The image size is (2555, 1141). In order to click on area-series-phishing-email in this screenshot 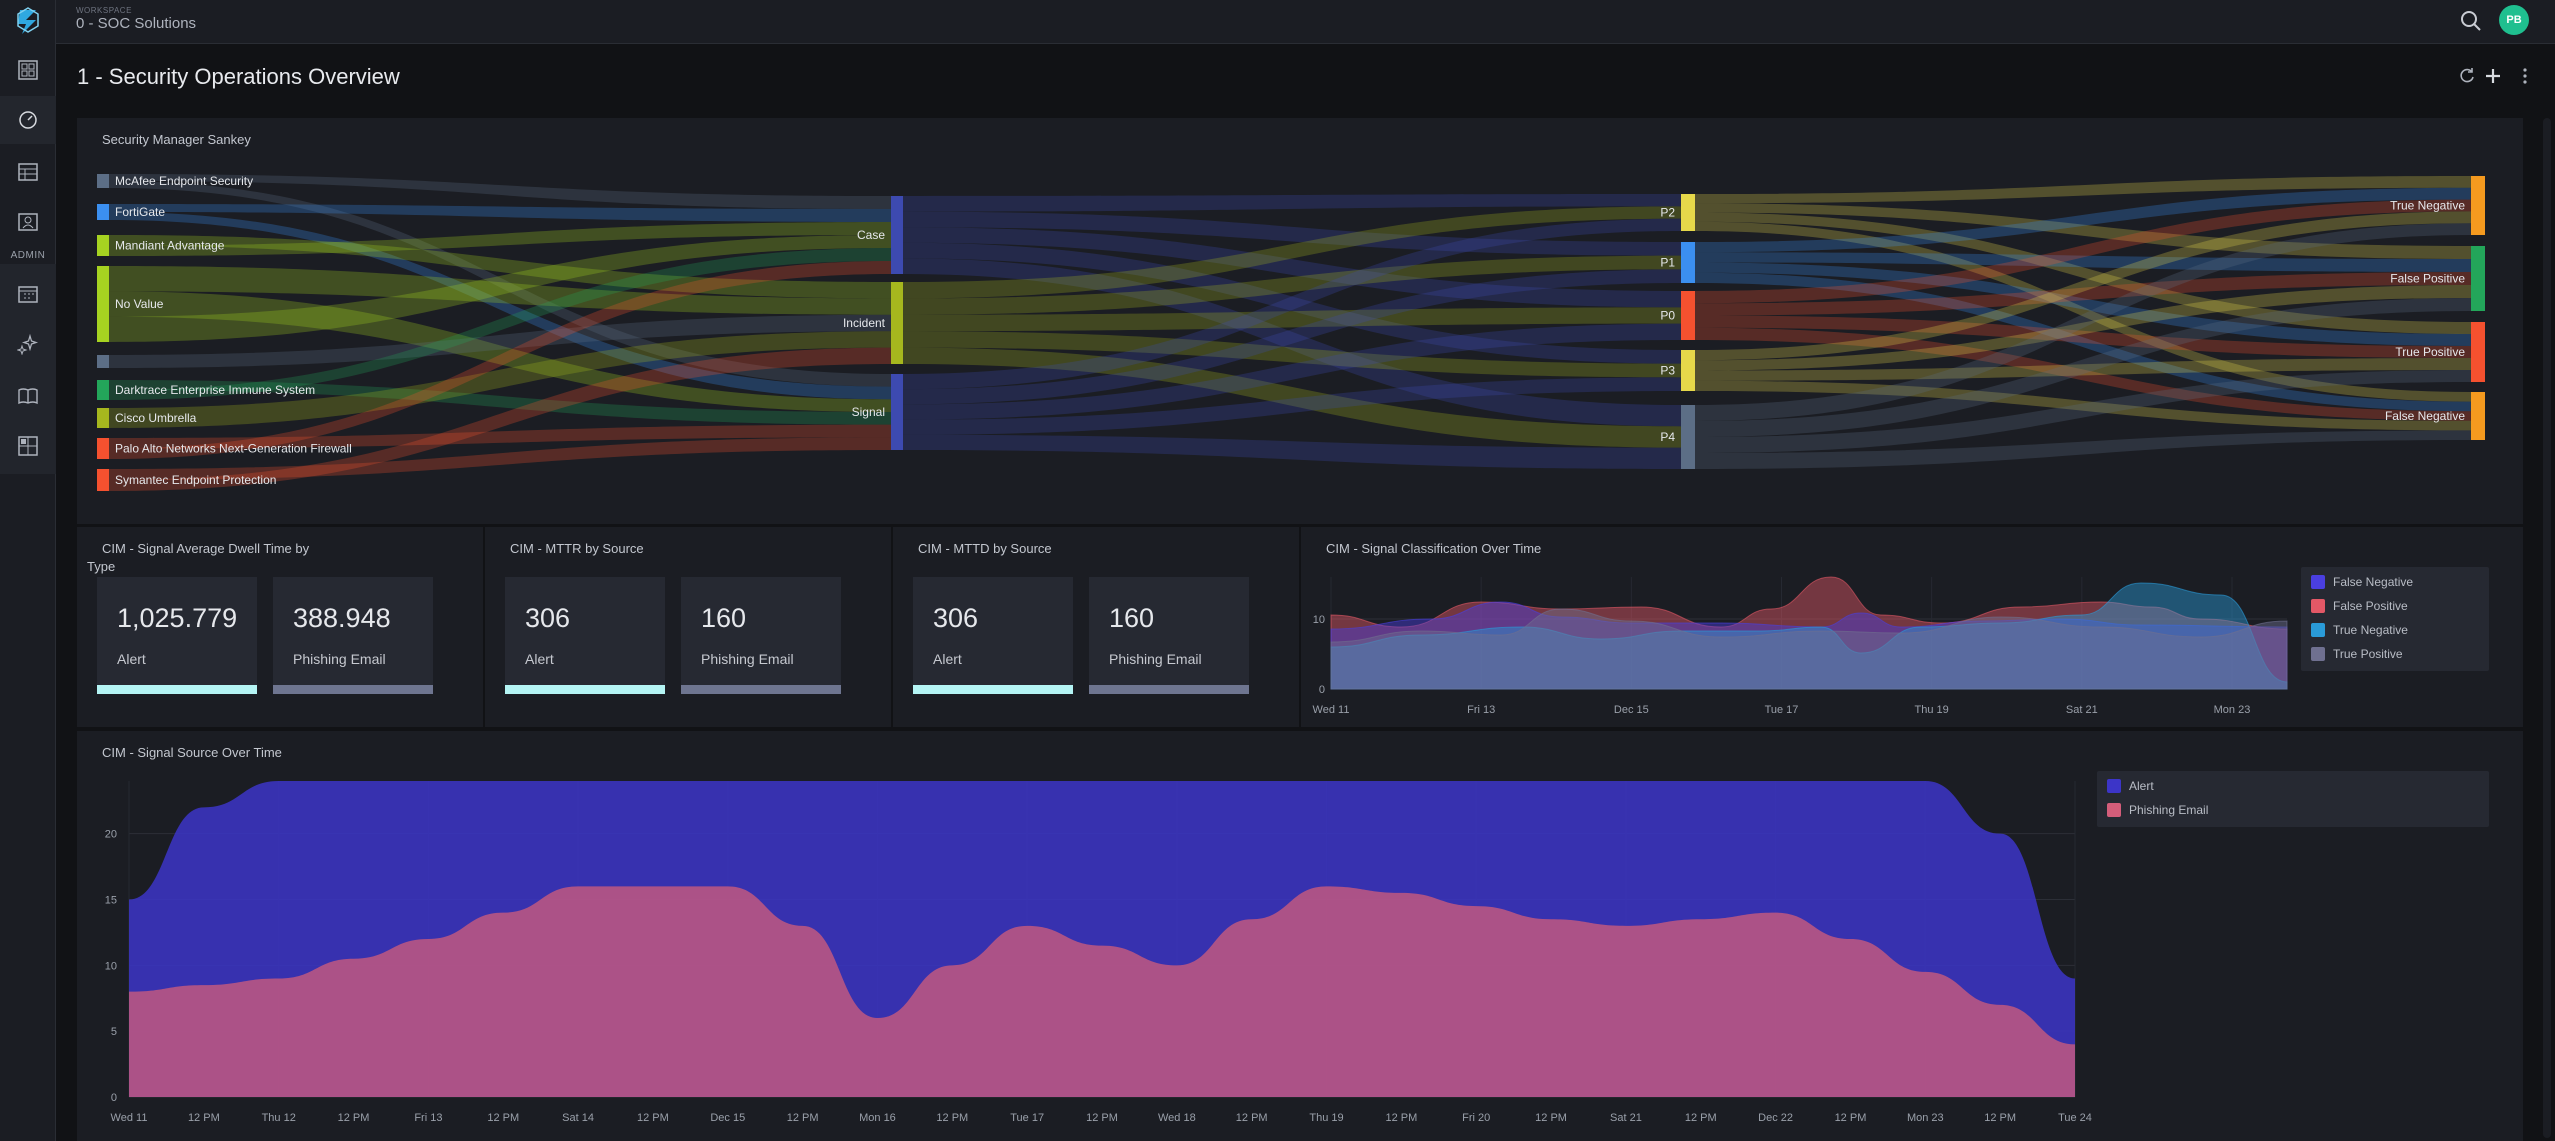, I will do `click(1102, 991)`.